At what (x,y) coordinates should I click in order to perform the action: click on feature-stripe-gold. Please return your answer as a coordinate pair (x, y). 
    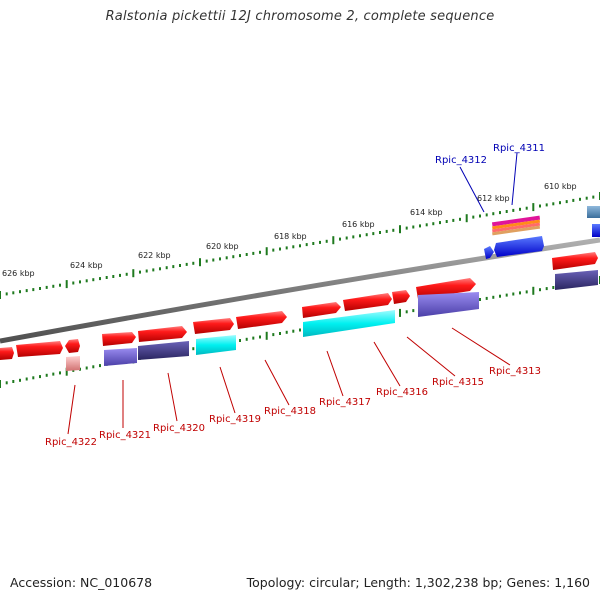
    Looking at the image, I should click on (516, 230).